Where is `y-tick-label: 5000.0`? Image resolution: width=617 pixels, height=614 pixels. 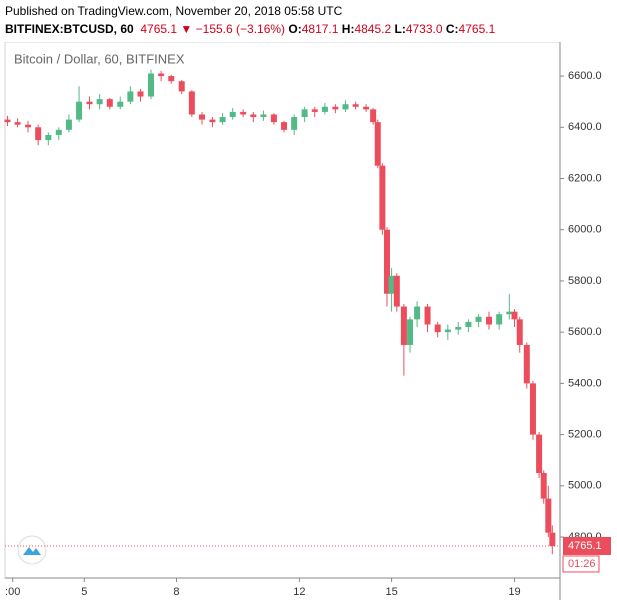 y-tick-label: 5000.0 is located at coordinates (585, 486).